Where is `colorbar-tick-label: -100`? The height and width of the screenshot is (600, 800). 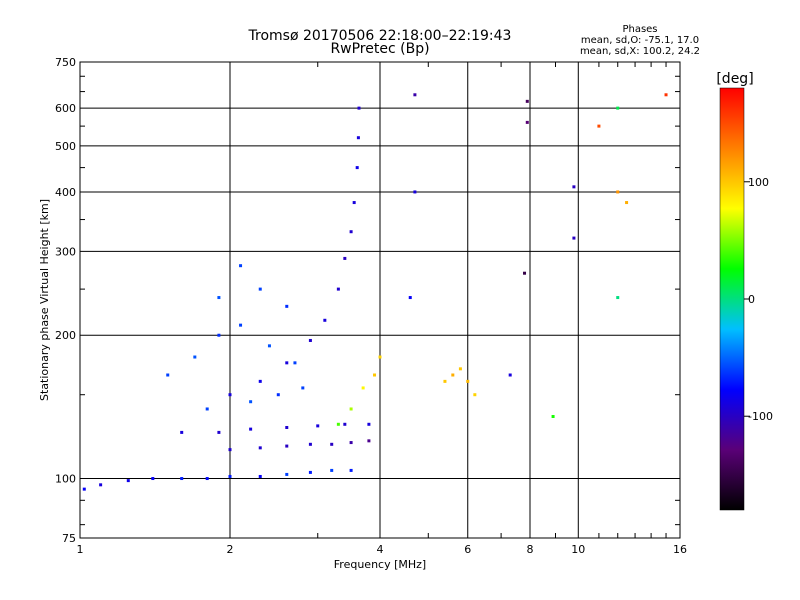 colorbar-tick-label: -100 is located at coordinates (760, 416).